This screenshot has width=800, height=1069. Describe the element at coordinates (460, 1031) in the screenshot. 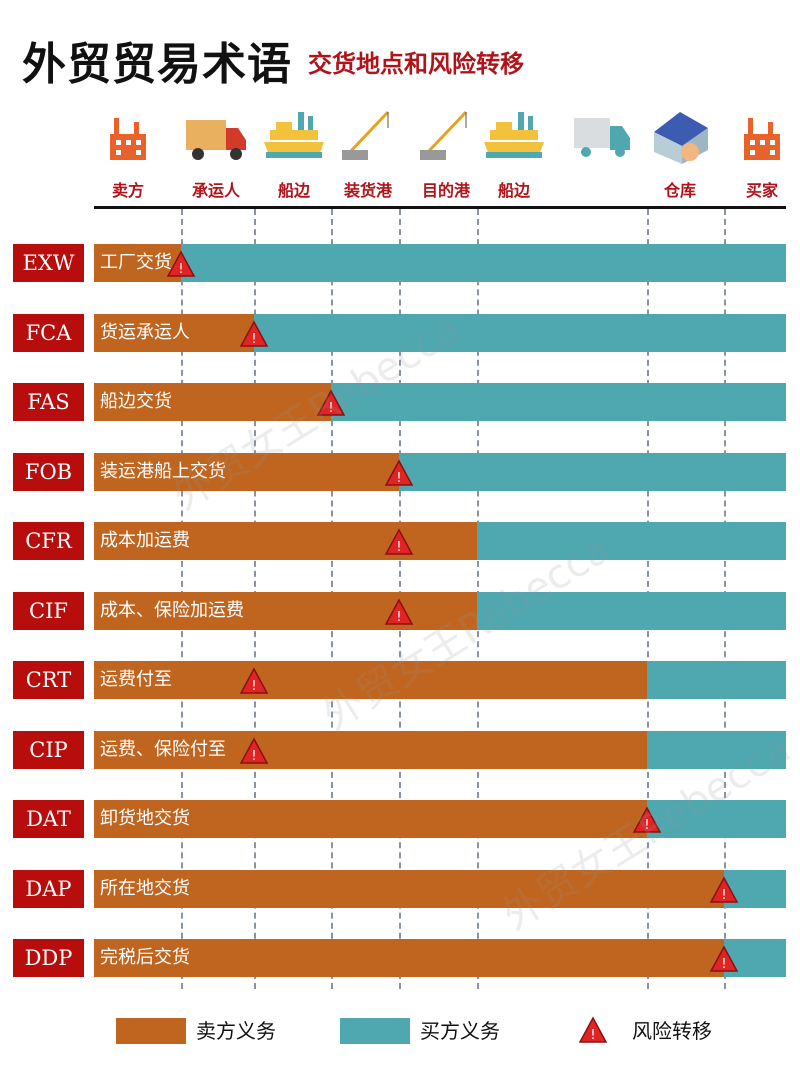

I see `legend-buyer-label: 买方义务` at that location.